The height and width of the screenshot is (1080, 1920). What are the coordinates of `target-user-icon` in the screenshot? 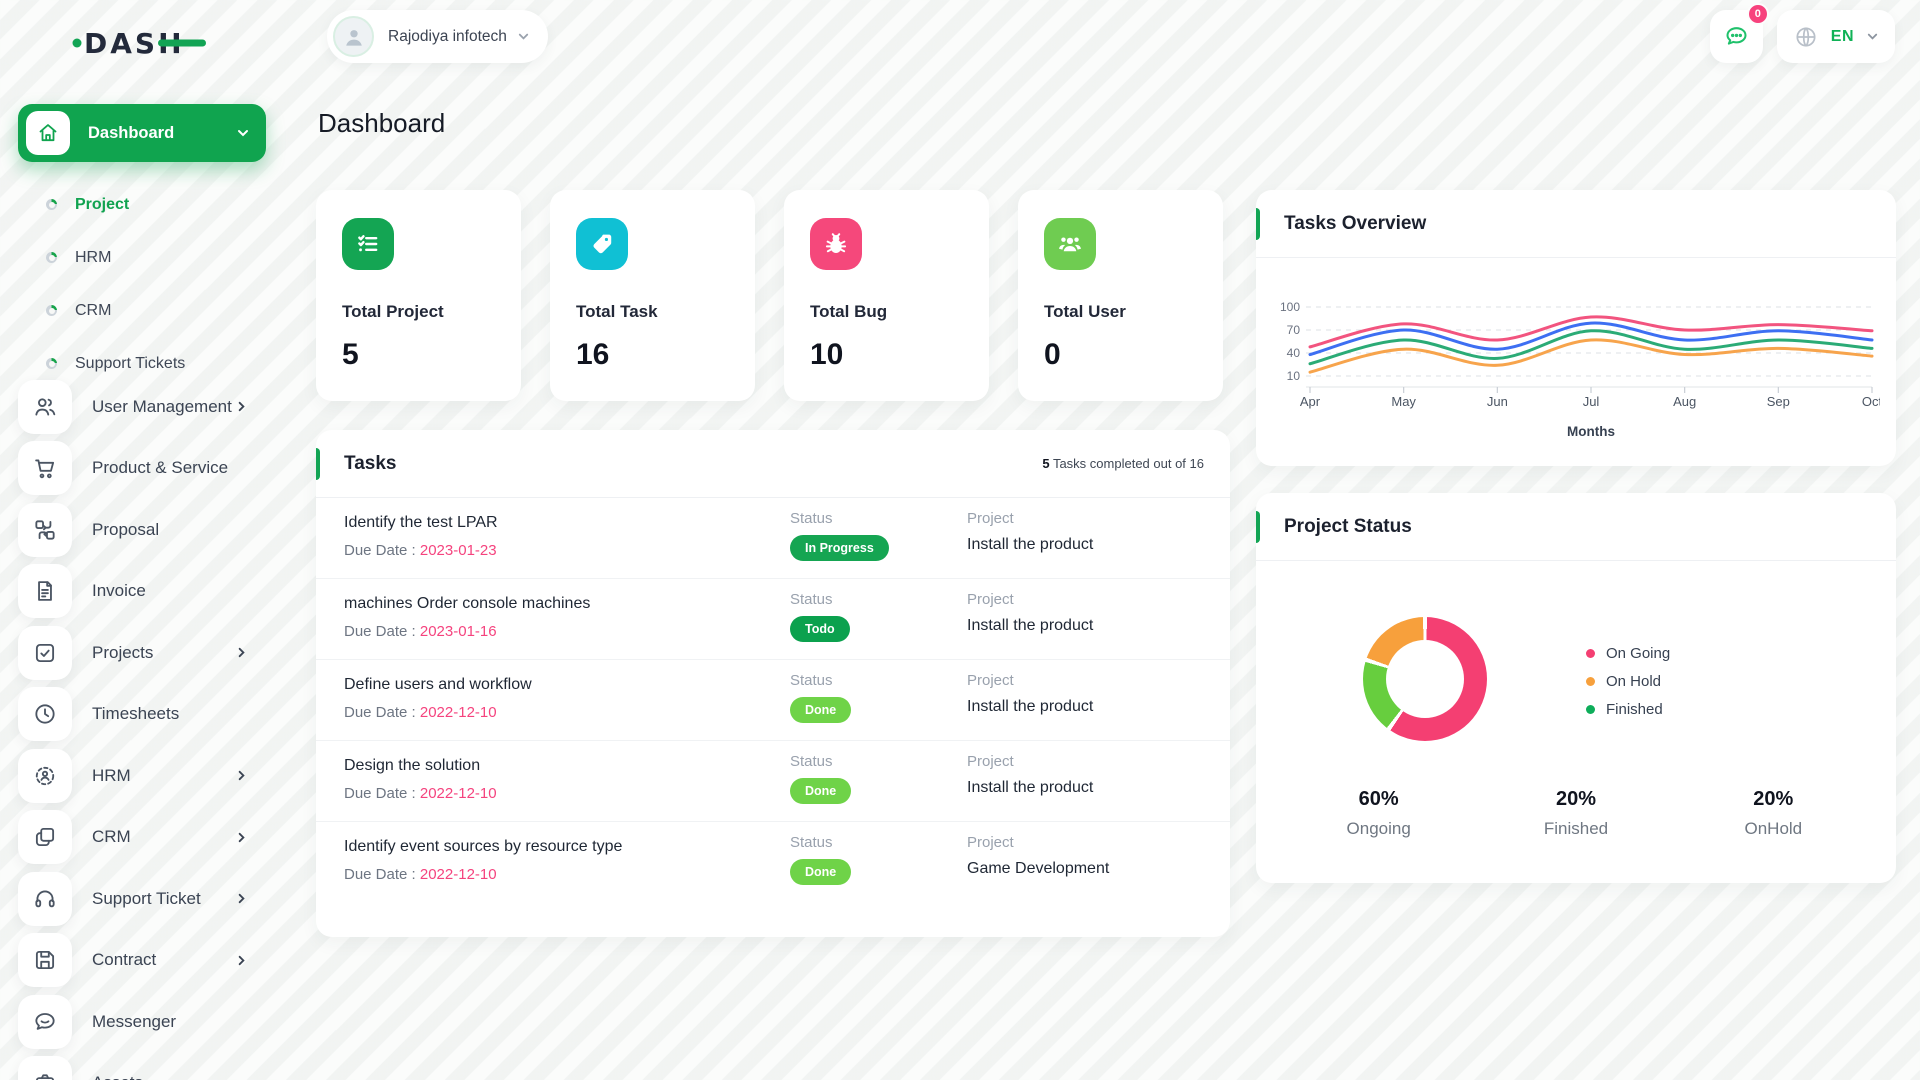 It's located at (45, 775).